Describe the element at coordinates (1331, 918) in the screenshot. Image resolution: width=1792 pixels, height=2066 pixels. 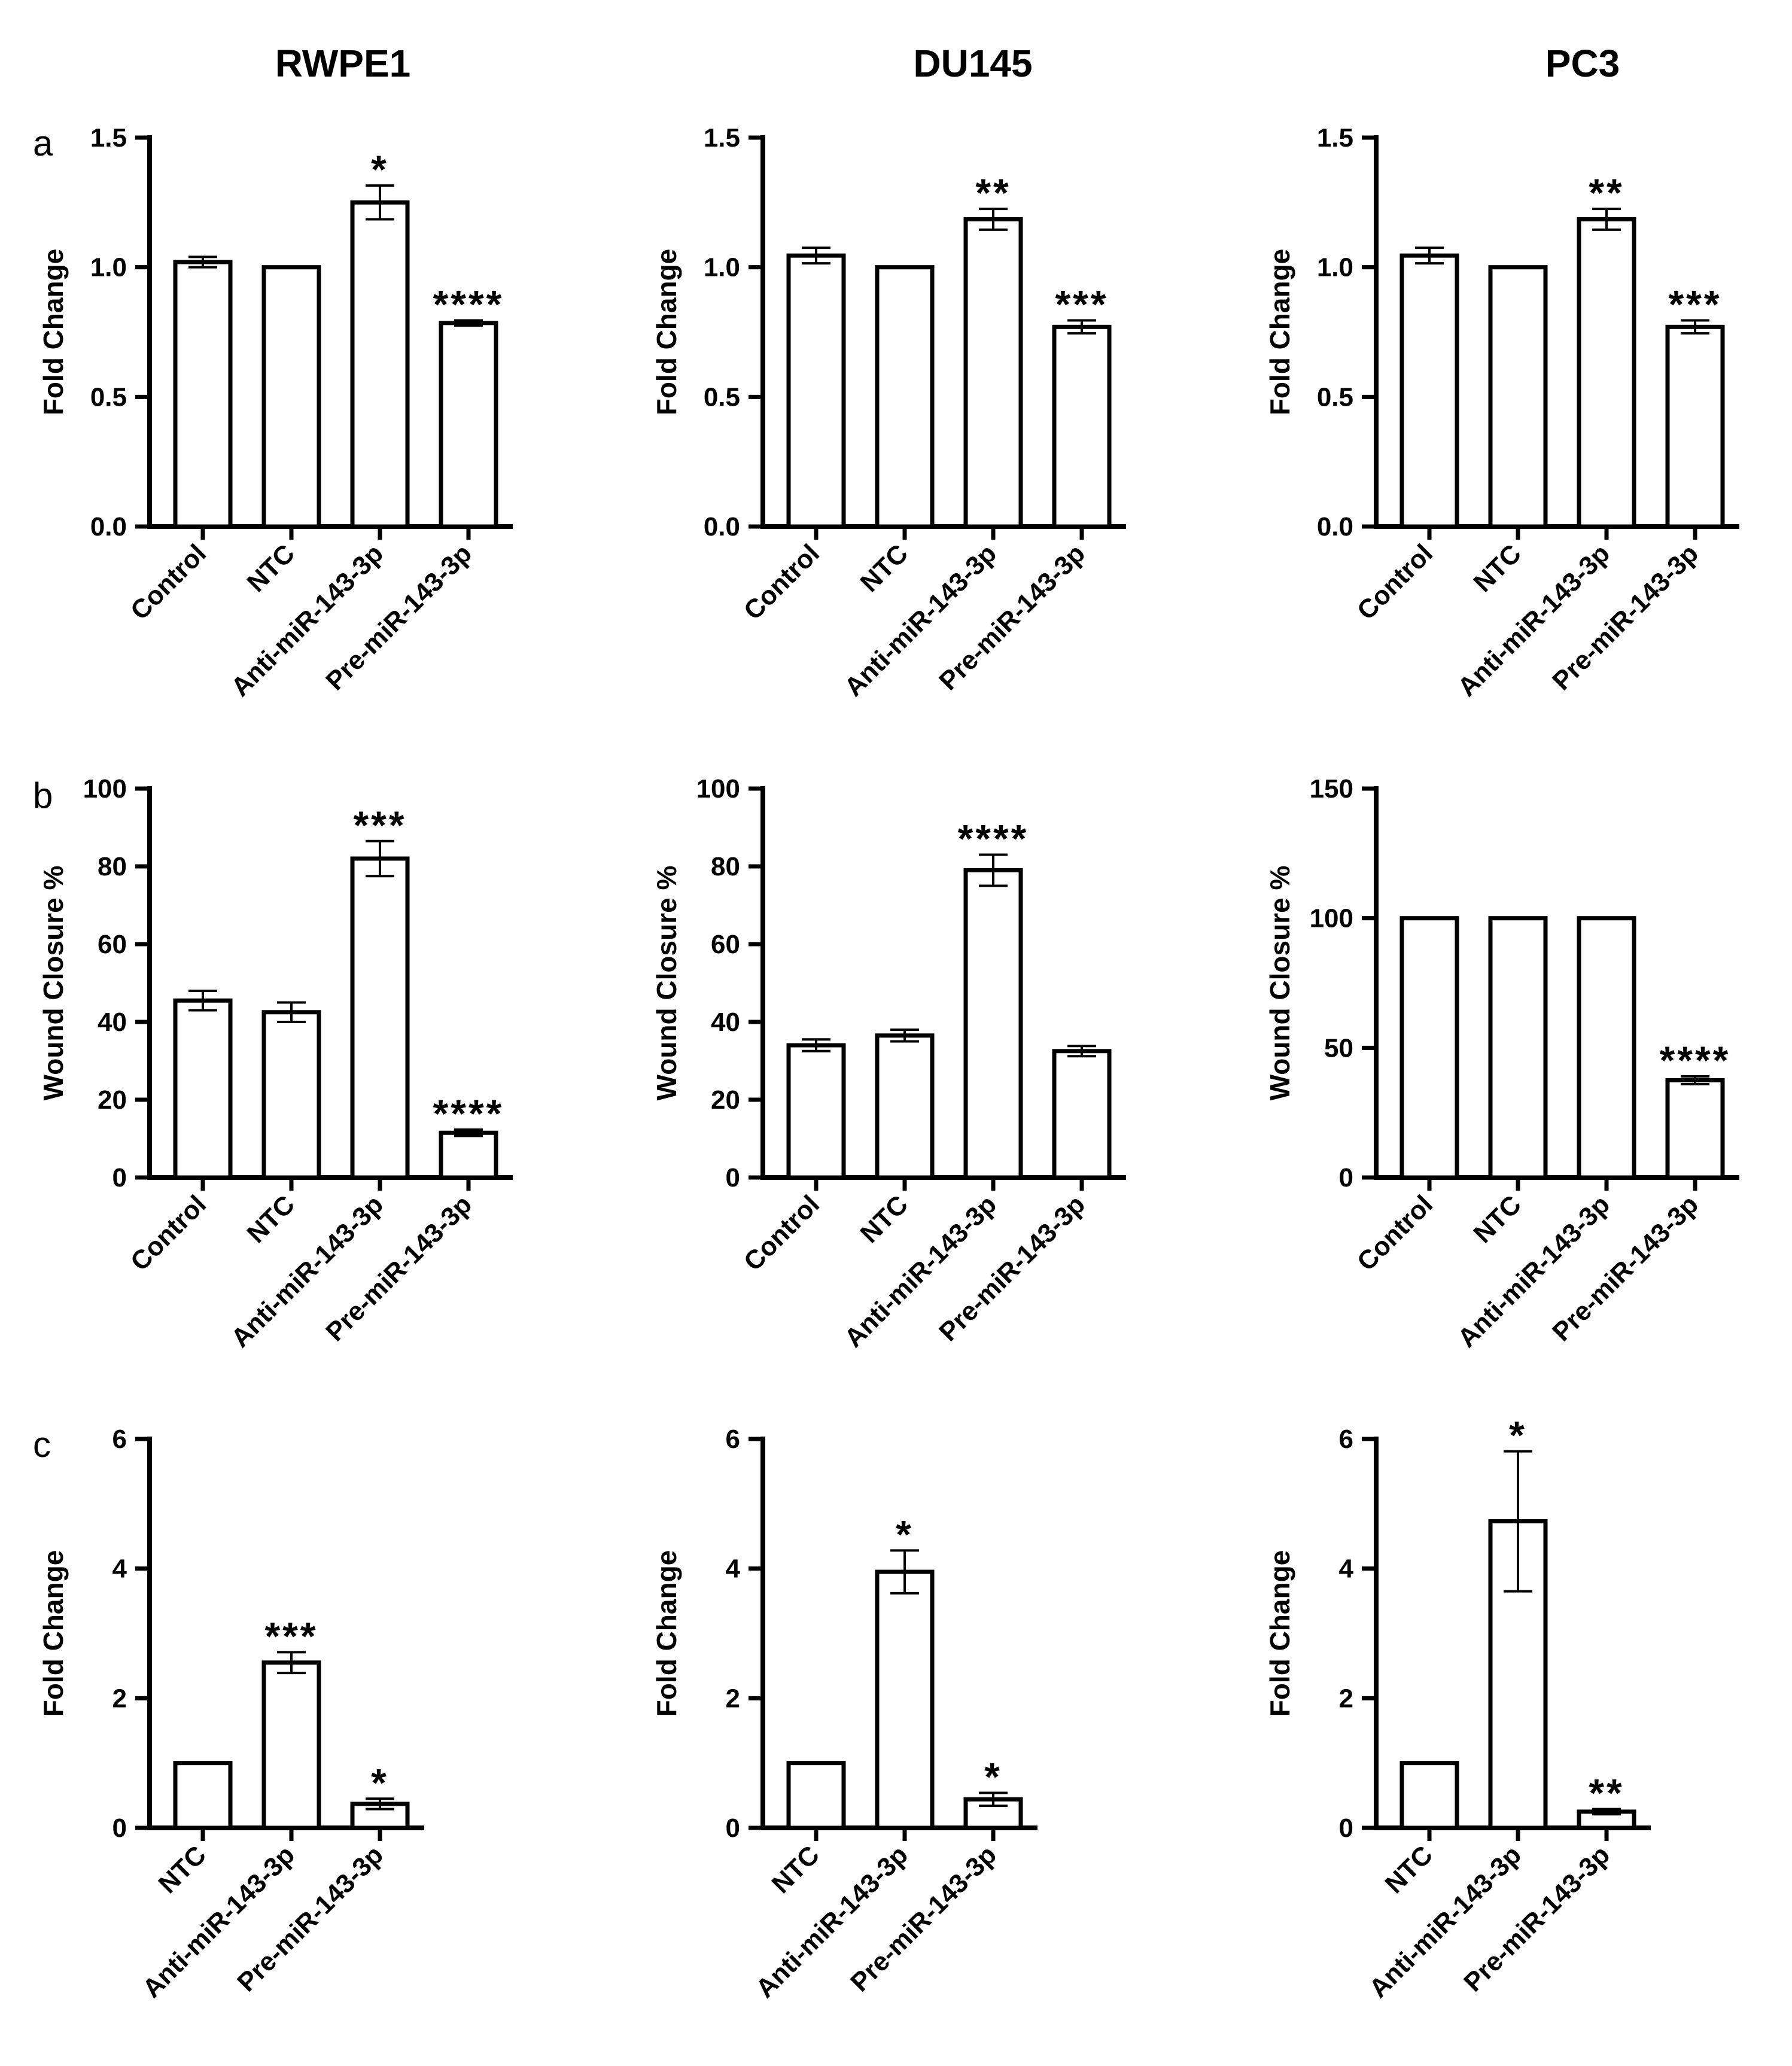
I see `y-tick-label: 100` at that location.